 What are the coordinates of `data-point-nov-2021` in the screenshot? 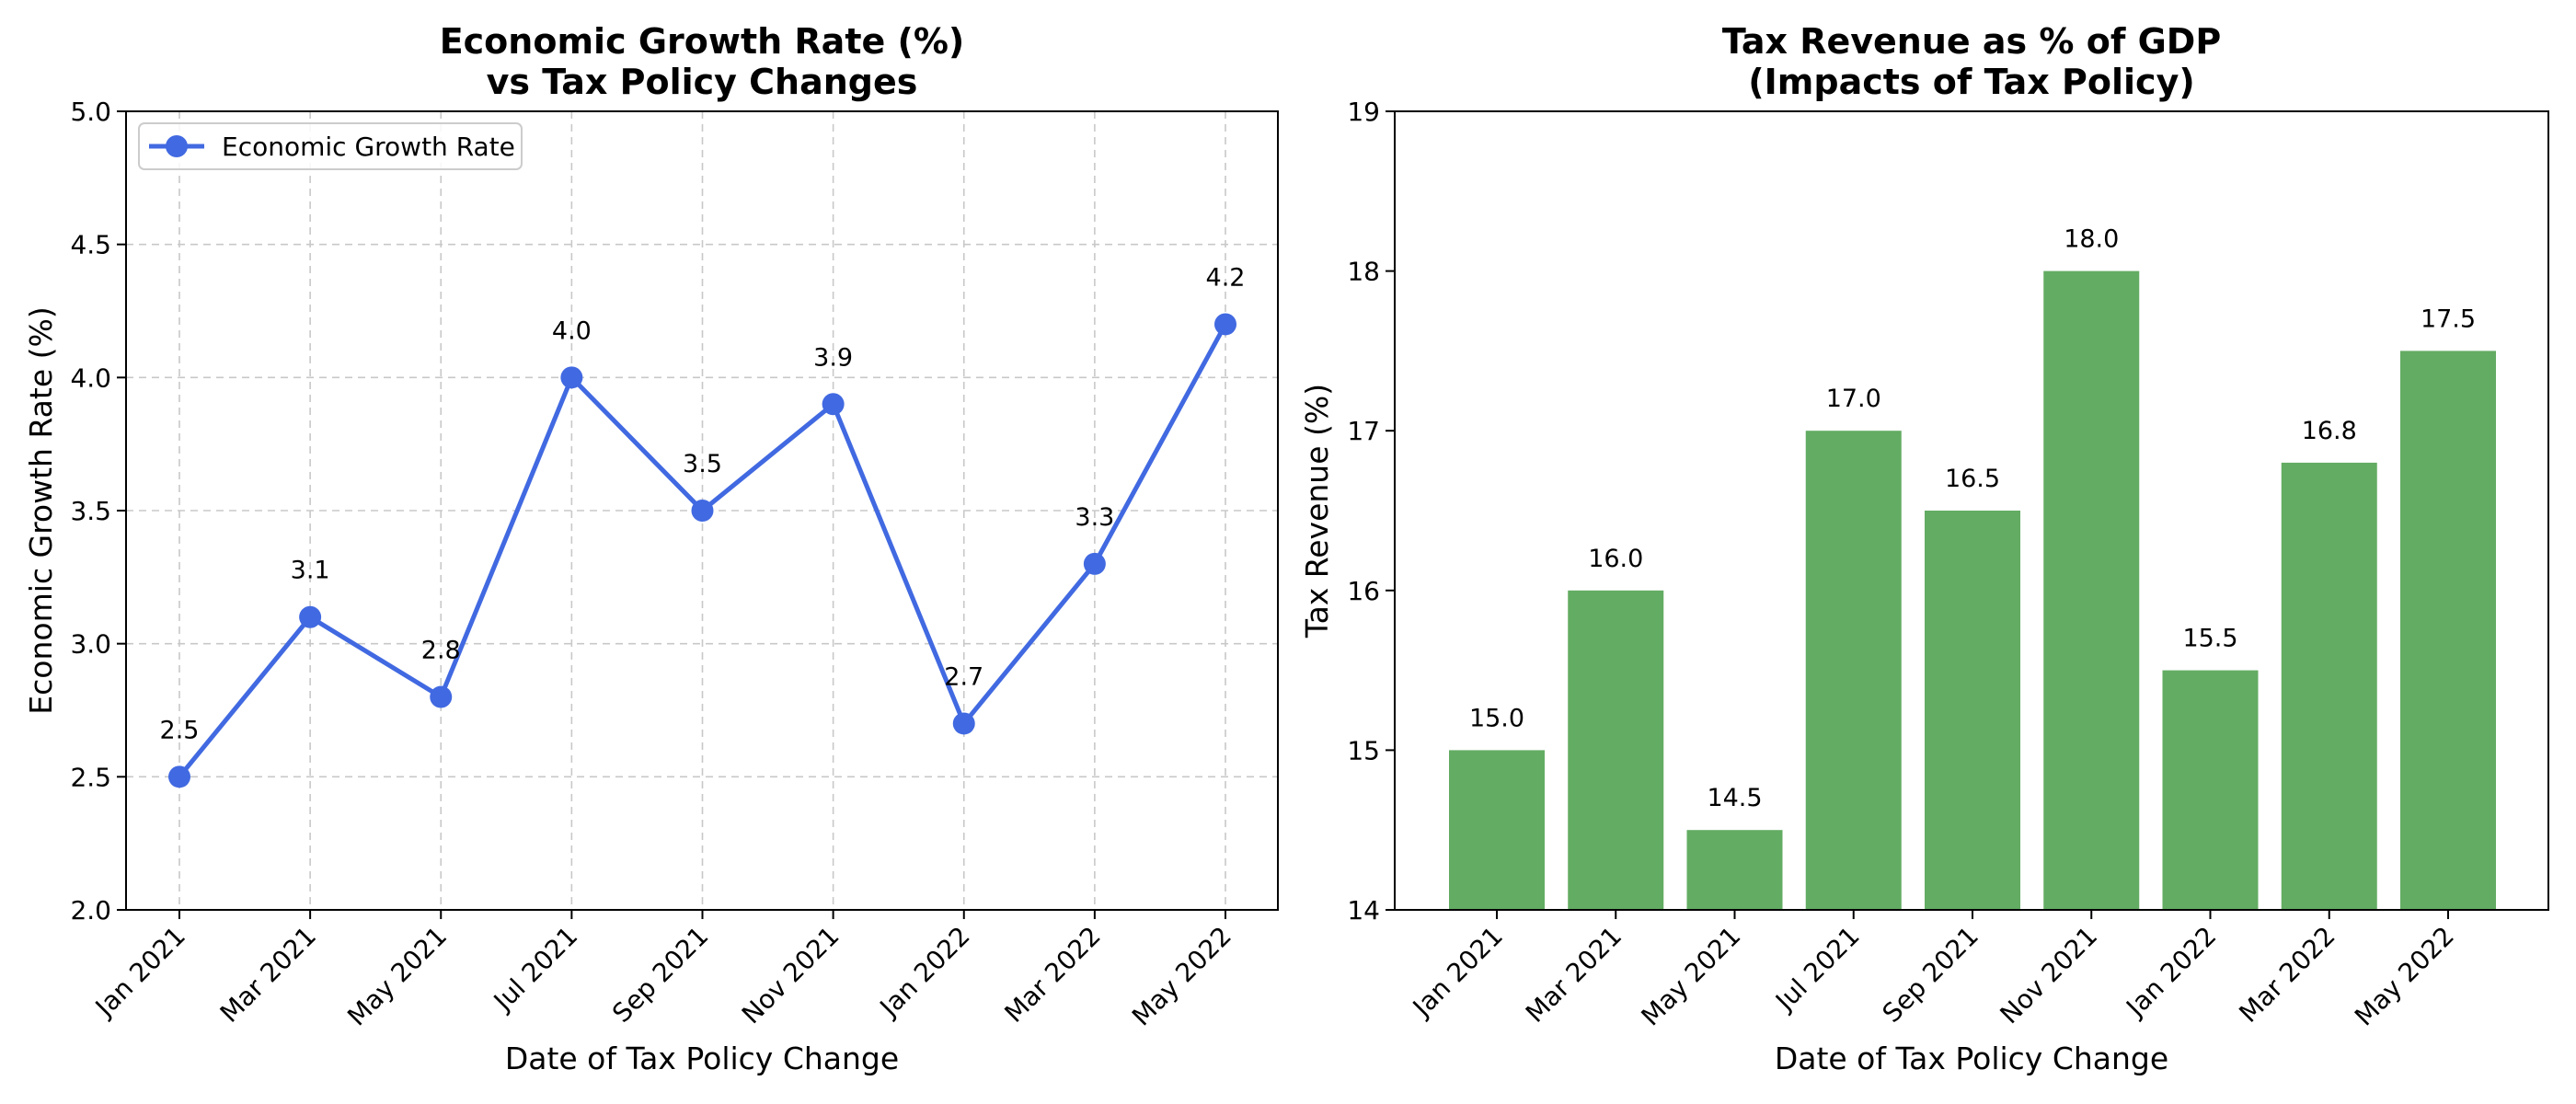 It's located at (833, 404).